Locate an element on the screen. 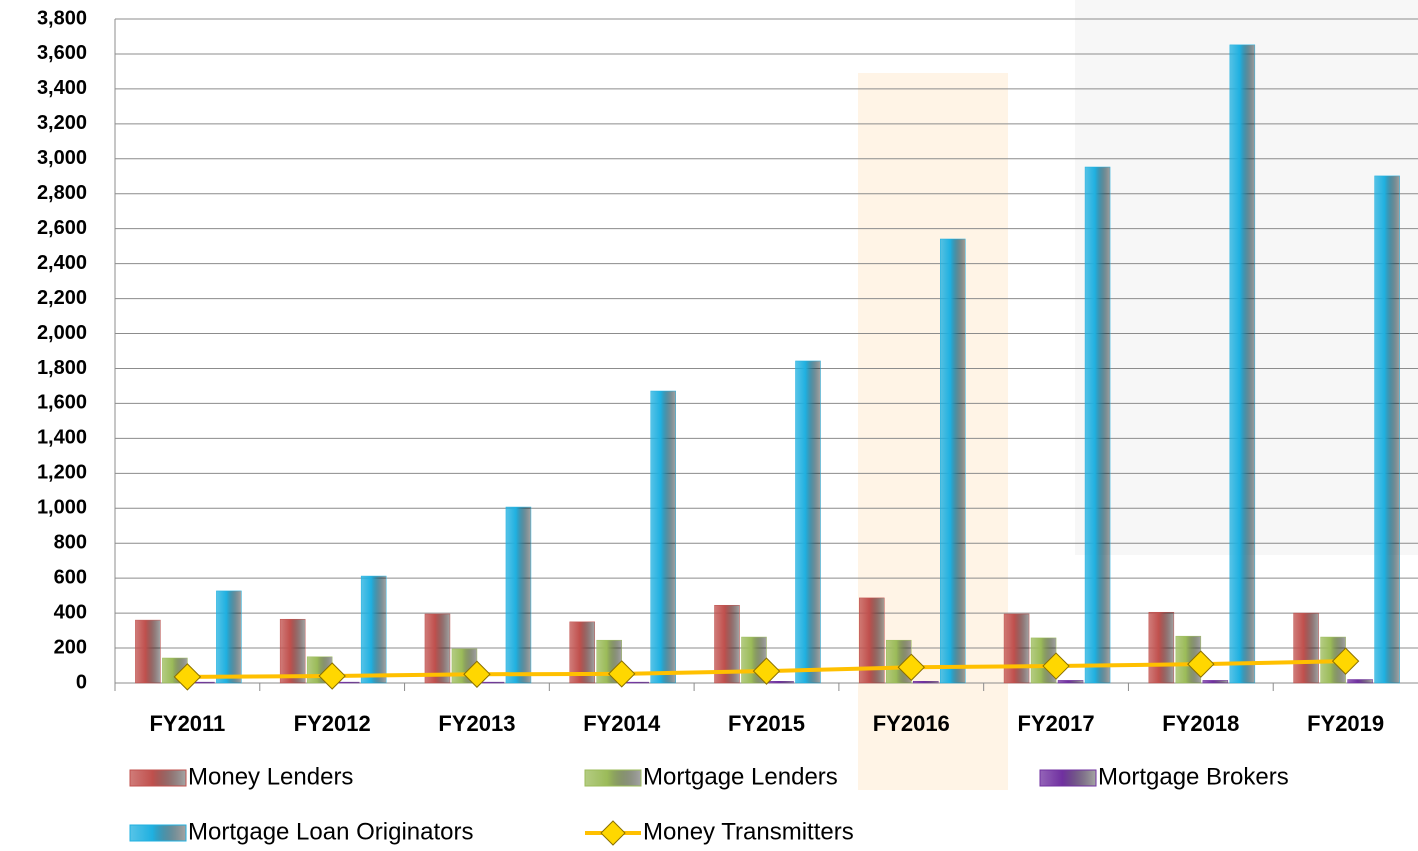 The height and width of the screenshot is (851, 1418). y-tick-label: 1,600 is located at coordinates (62, 403).